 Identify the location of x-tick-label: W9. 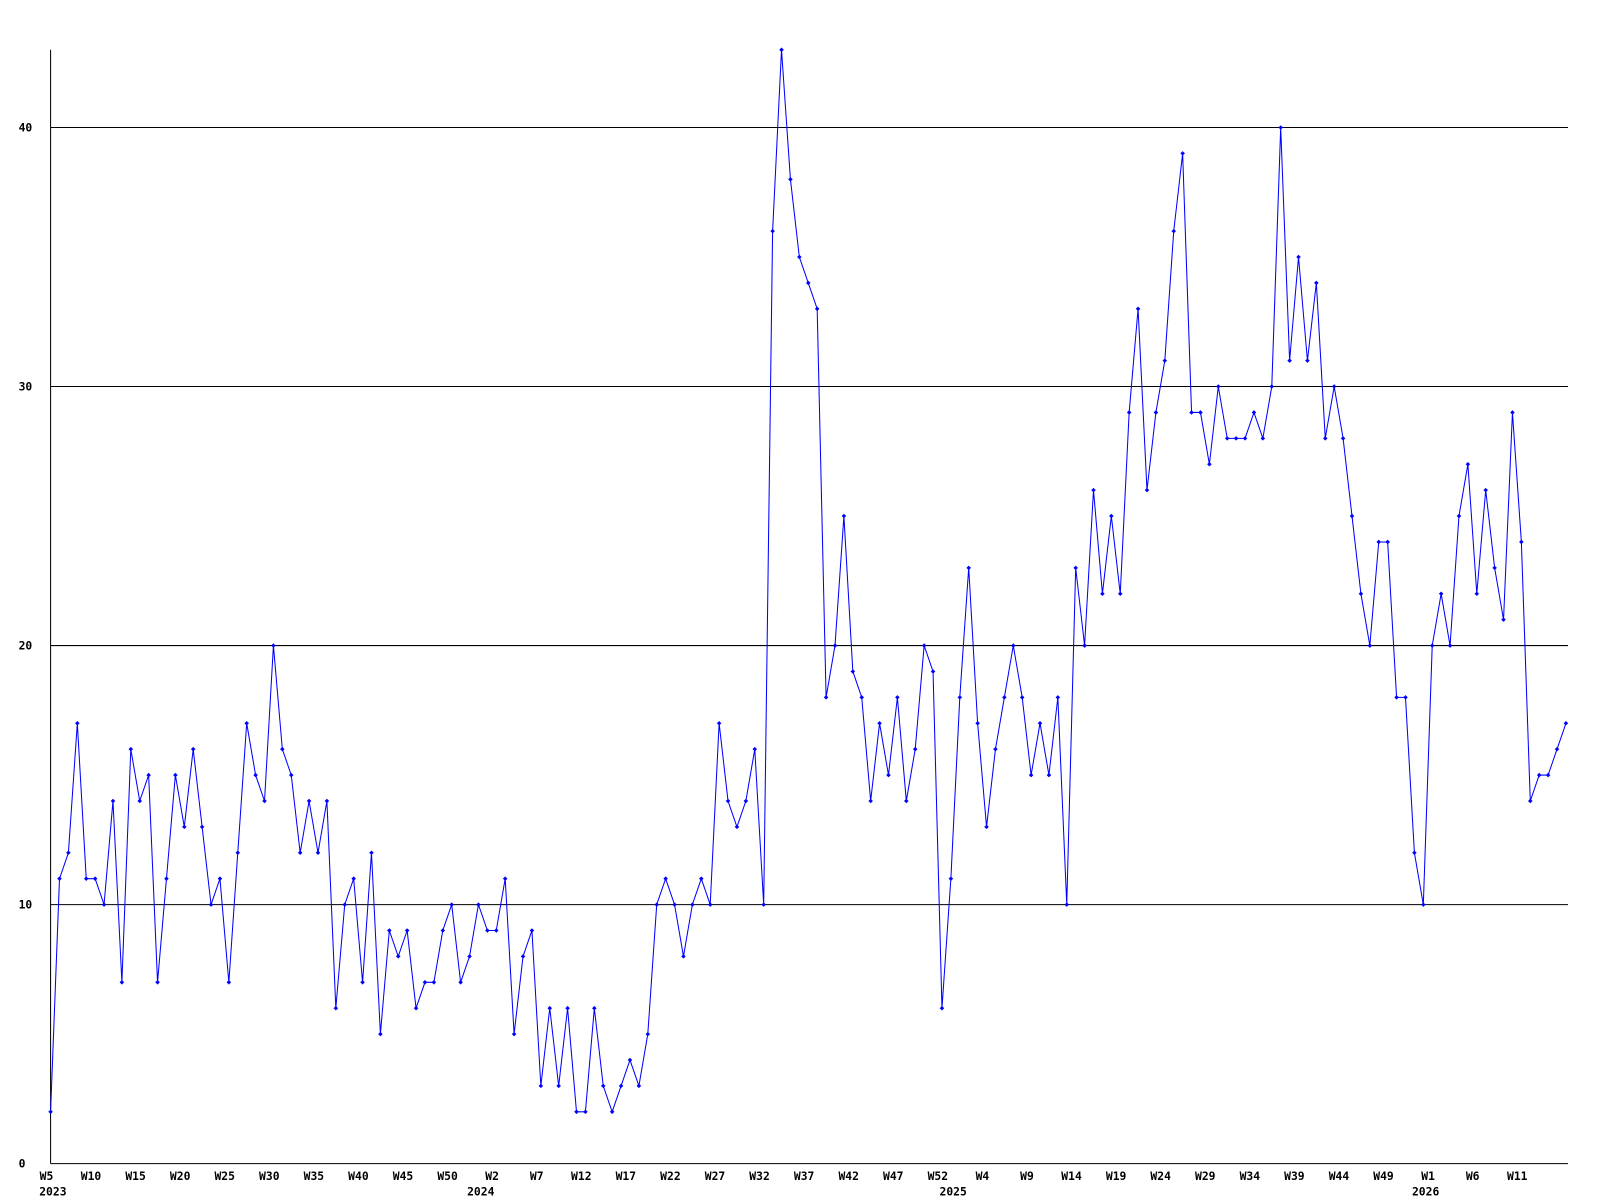
(1027, 1176).